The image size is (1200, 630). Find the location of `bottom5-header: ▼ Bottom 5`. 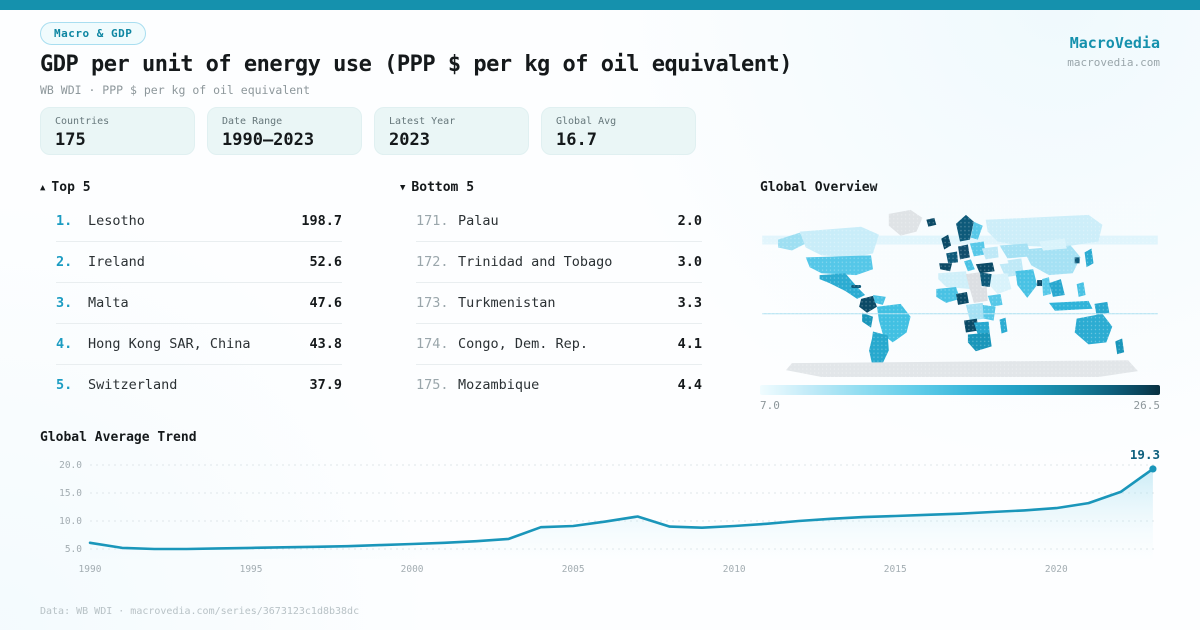

bottom5-header: ▼ Bottom 5 is located at coordinates (551, 187).